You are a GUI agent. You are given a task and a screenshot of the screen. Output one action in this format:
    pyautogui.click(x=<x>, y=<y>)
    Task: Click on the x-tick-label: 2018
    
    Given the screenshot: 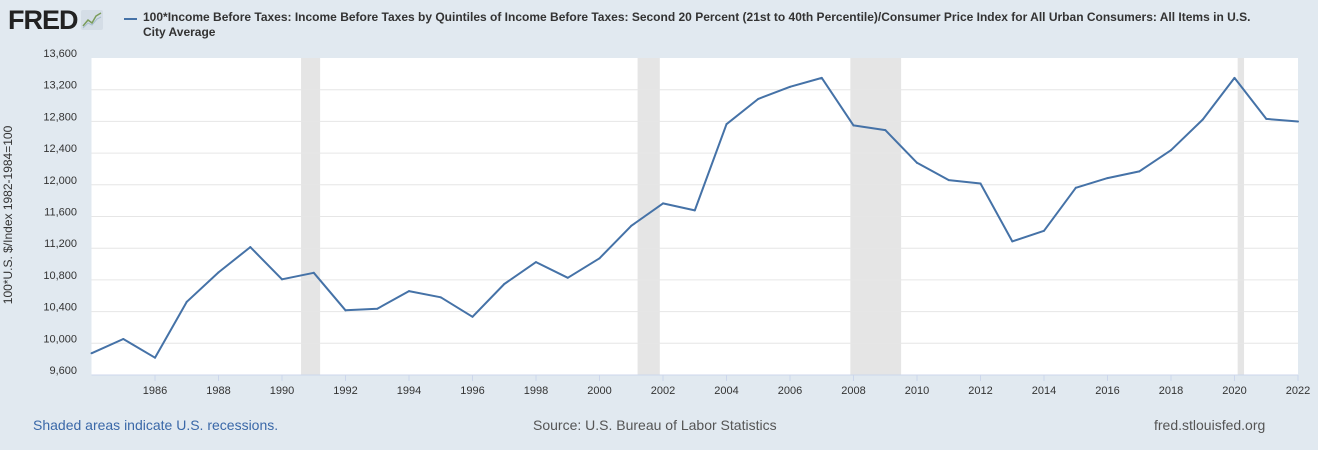 What is the action you would take?
    pyautogui.click(x=1171, y=391)
    